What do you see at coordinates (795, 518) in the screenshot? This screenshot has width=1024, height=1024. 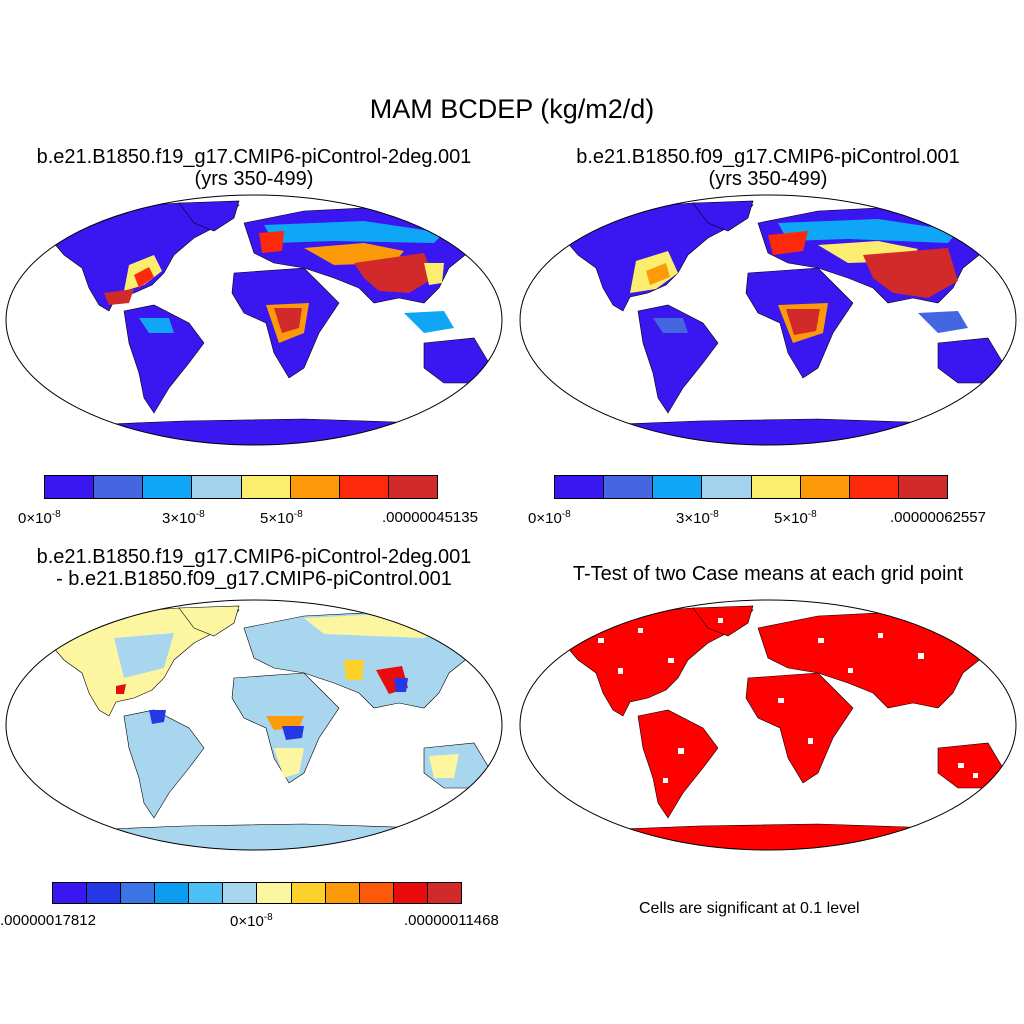 I see `colorbar-2-label-2: 5×10⁻⁸` at bounding box center [795, 518].